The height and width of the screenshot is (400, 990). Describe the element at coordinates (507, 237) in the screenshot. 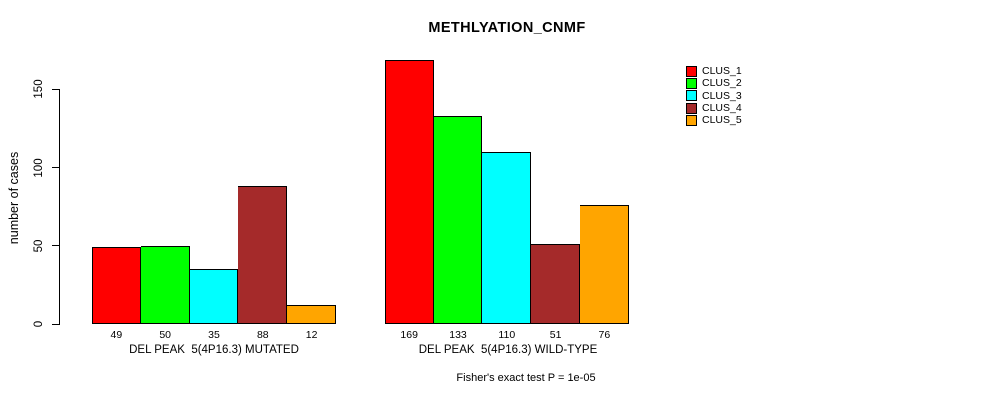

I see `bar-CLUS_3-wild-type` at that location.